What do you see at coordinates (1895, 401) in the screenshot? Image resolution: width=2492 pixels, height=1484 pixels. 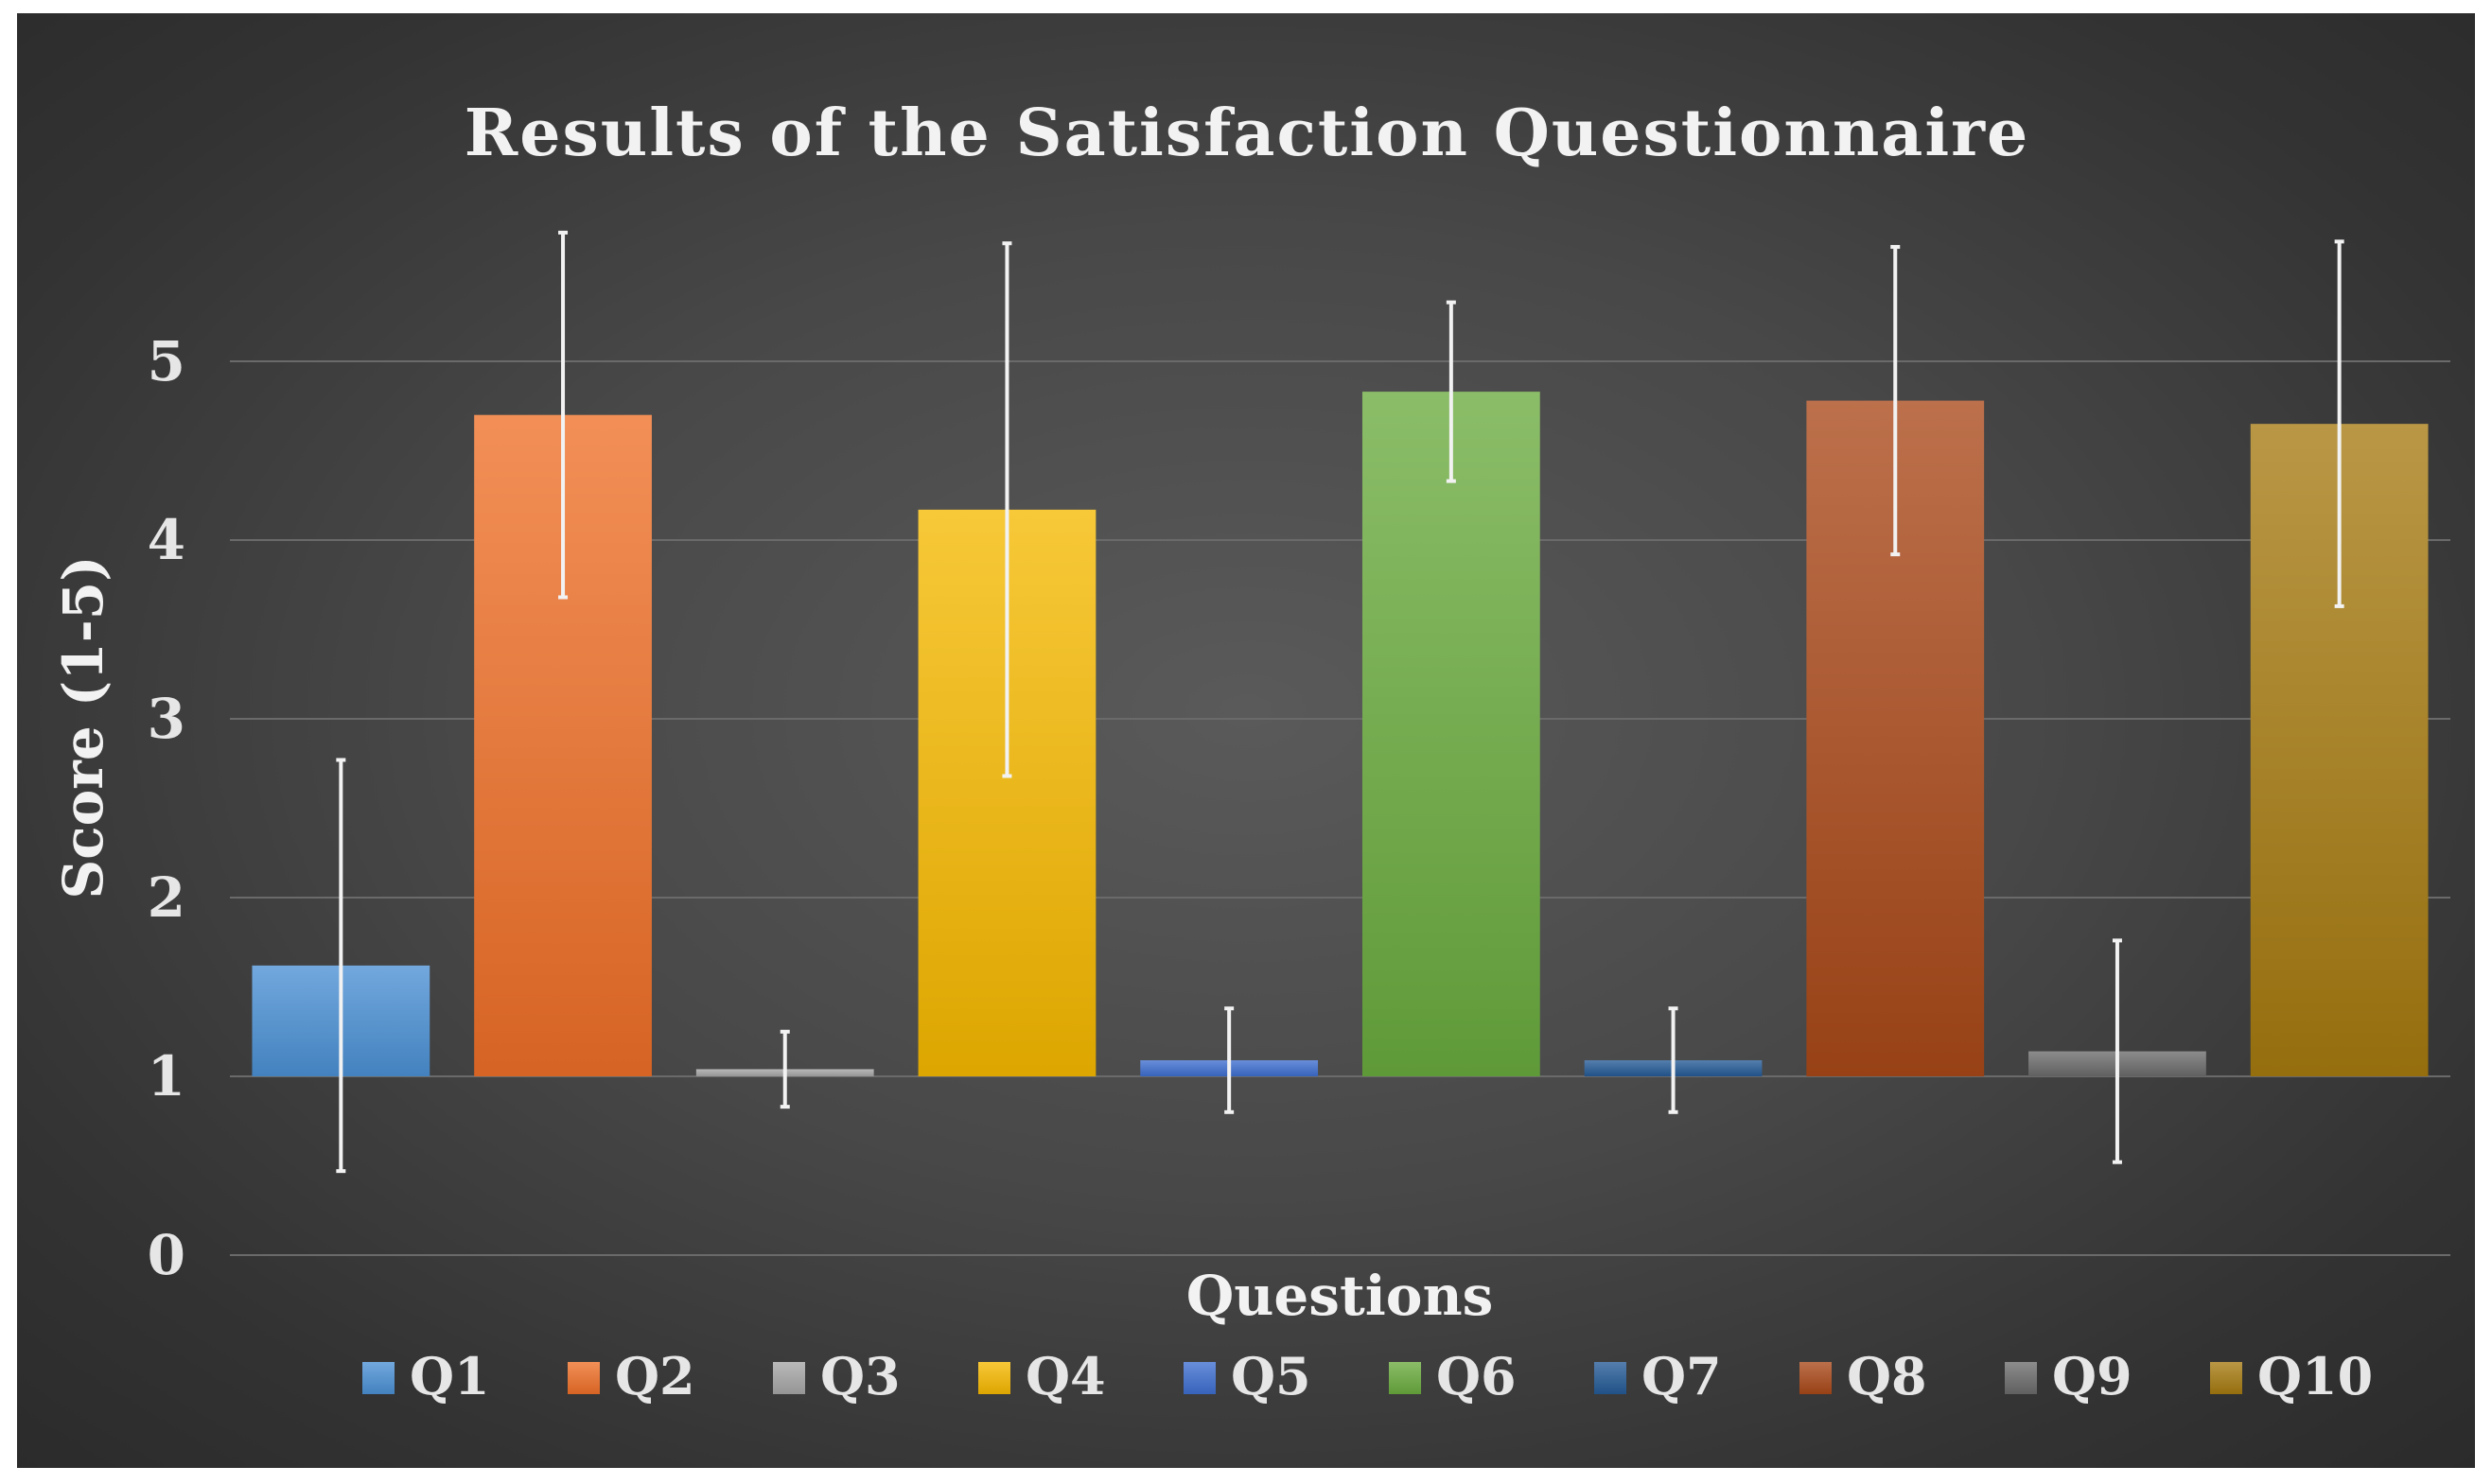 I see `error-bar-q8` at bounding box center [1895, 401].